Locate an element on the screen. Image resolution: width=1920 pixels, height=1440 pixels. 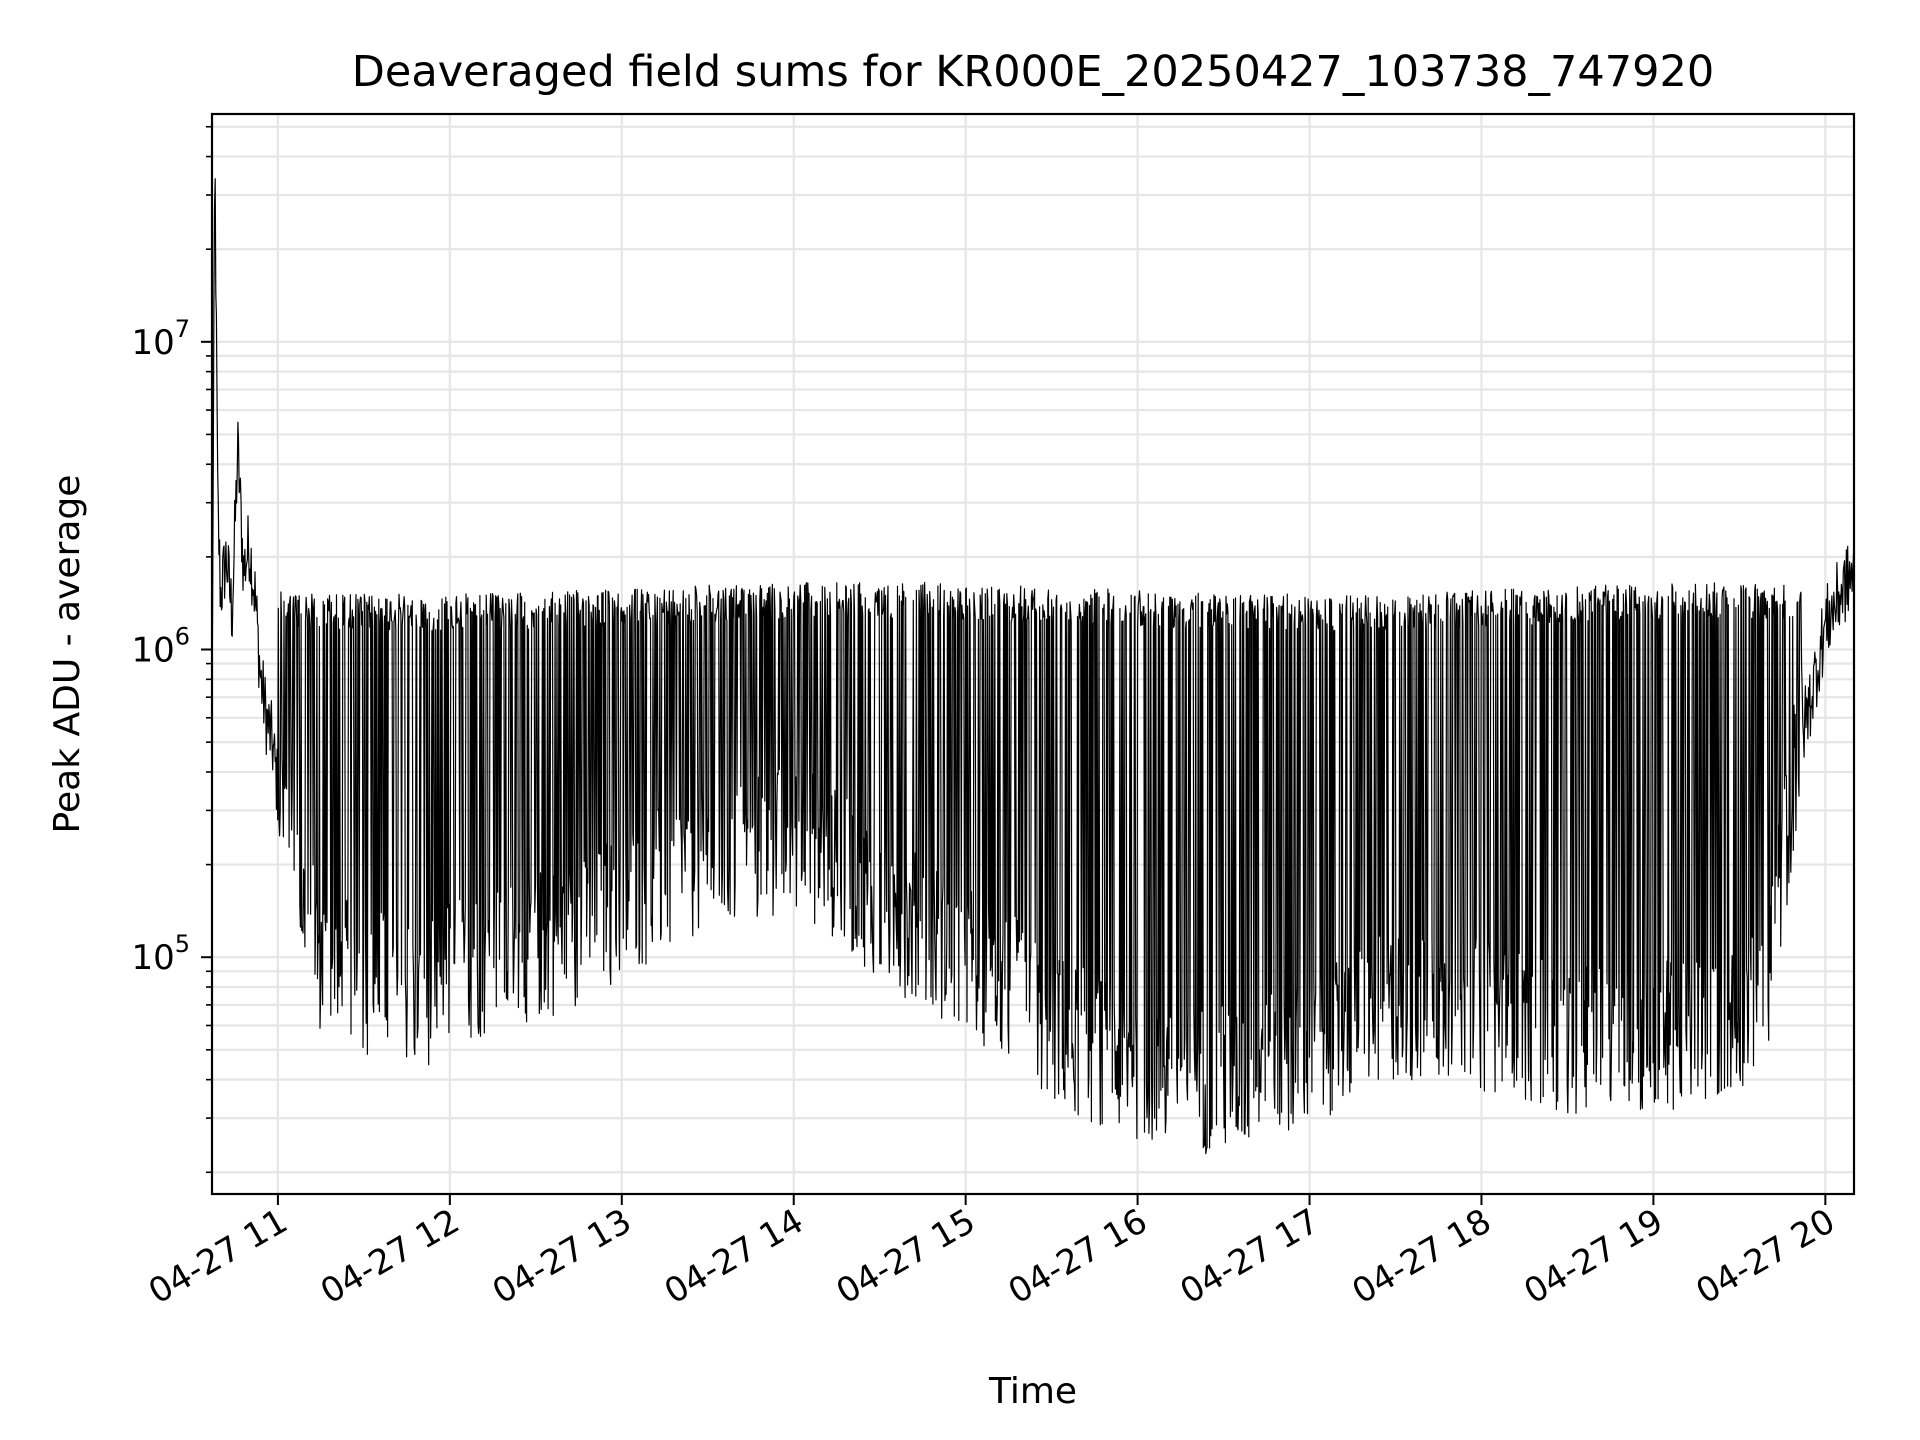
y-axis-label: Peak ADU - average is located at coordinates (67, 654).